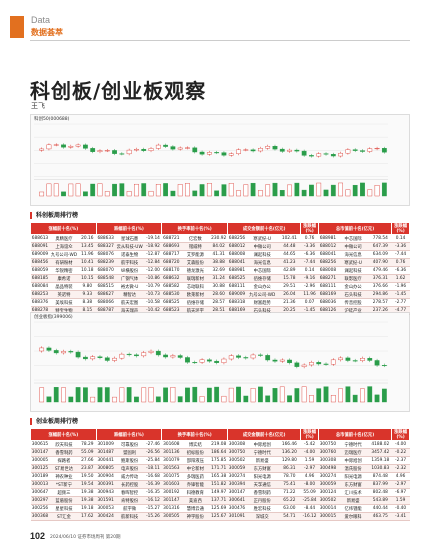 This screenshot has height=552, width=427. What do you see at coordinates (171, 492) in the screenshot?
I see `table-cell: 300192` at bounding box center [171, 492].